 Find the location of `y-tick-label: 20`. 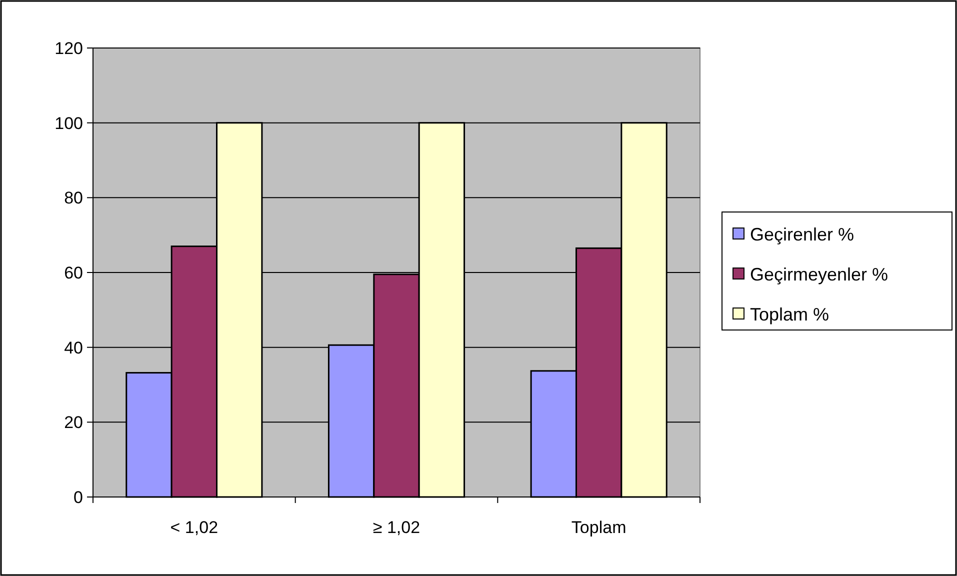

y-tick-label: 20 is located at coordinates (73, 422).